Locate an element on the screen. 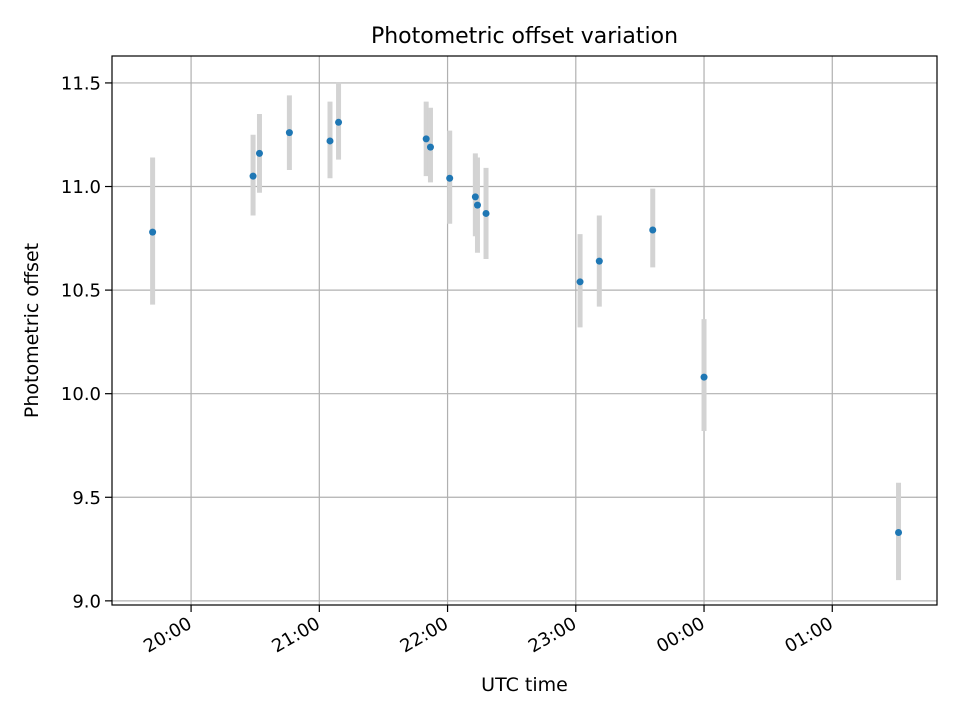  y-tick-label: 9.5 is located at coordinates (86, 498).